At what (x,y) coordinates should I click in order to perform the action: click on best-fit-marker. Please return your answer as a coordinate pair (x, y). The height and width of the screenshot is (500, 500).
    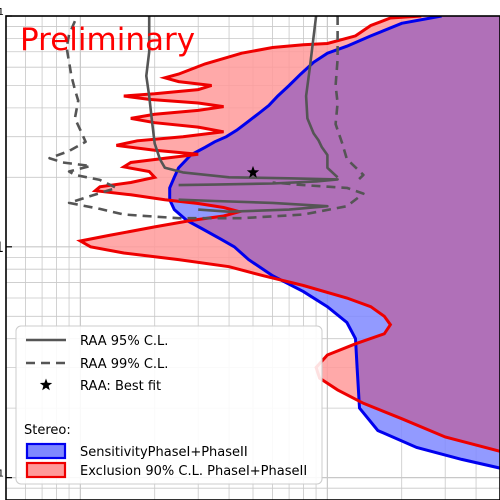
    Looking at the image, I should click on (253, 171).